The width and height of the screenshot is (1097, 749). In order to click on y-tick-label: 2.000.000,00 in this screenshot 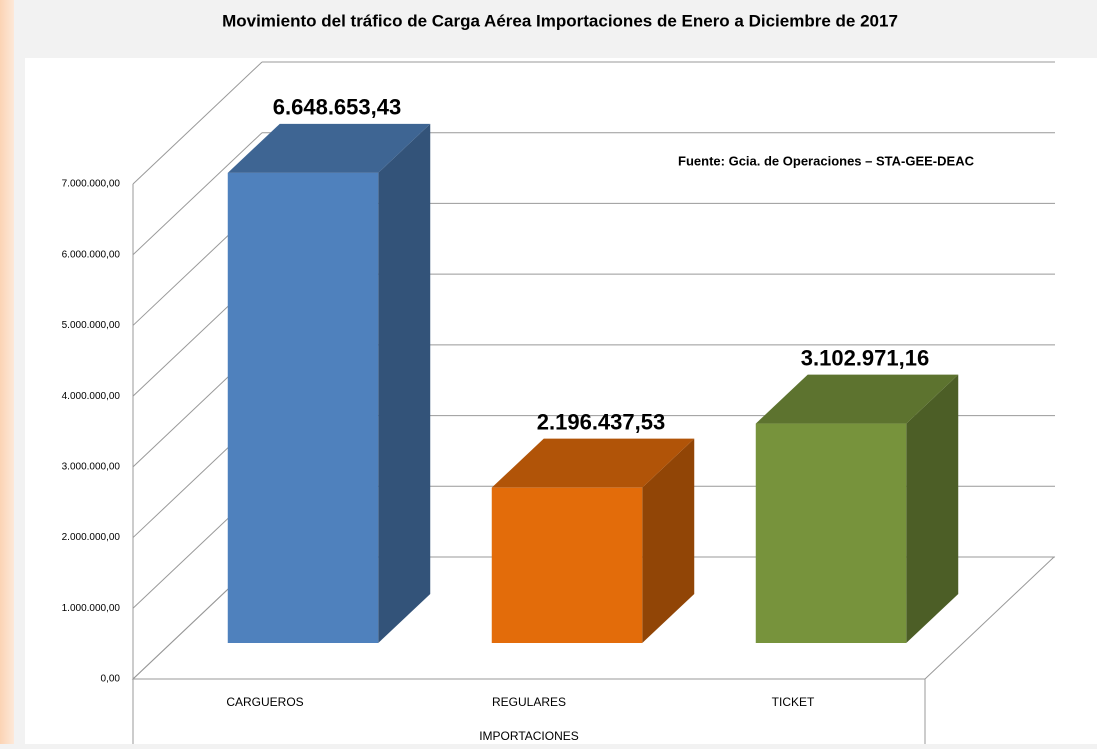, I will do `click(91, 537)`.